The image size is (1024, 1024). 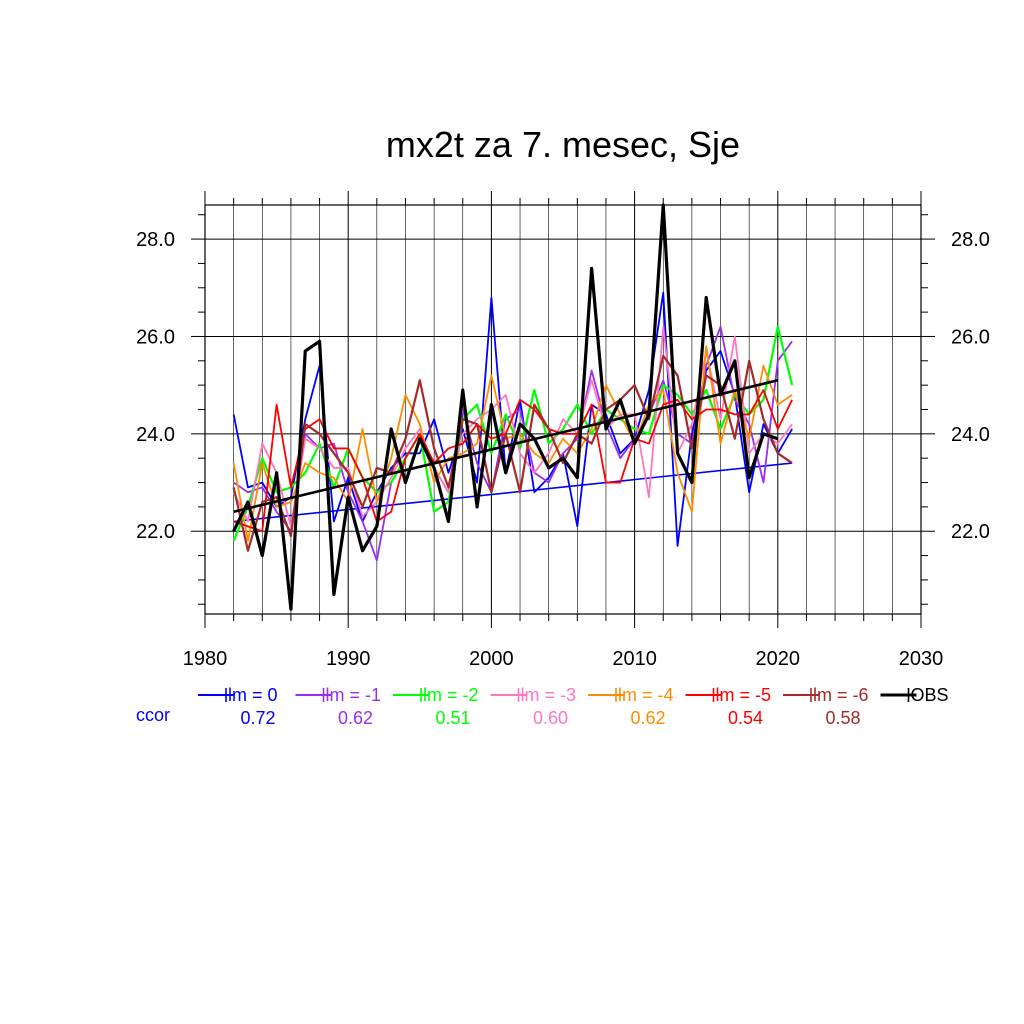 What do you see at coordinates (550, 718) in the screenshot?
I see `legend-ccor-value: 0.60` at bounding box center [550, 718].